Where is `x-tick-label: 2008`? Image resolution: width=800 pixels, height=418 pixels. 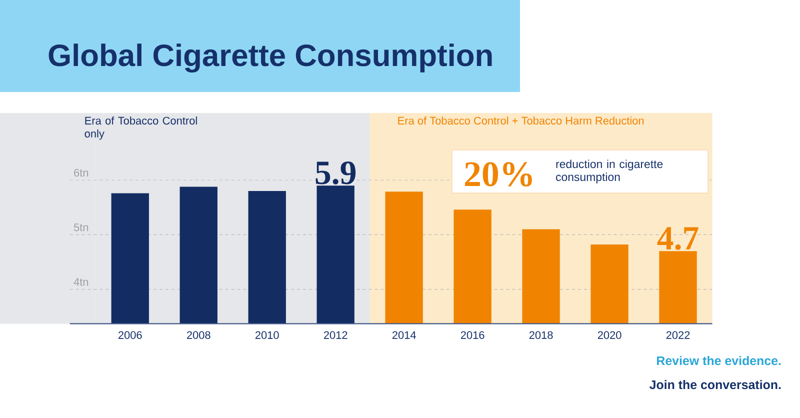
x-tick-label: 2008 is located at coordinates (198, 335).